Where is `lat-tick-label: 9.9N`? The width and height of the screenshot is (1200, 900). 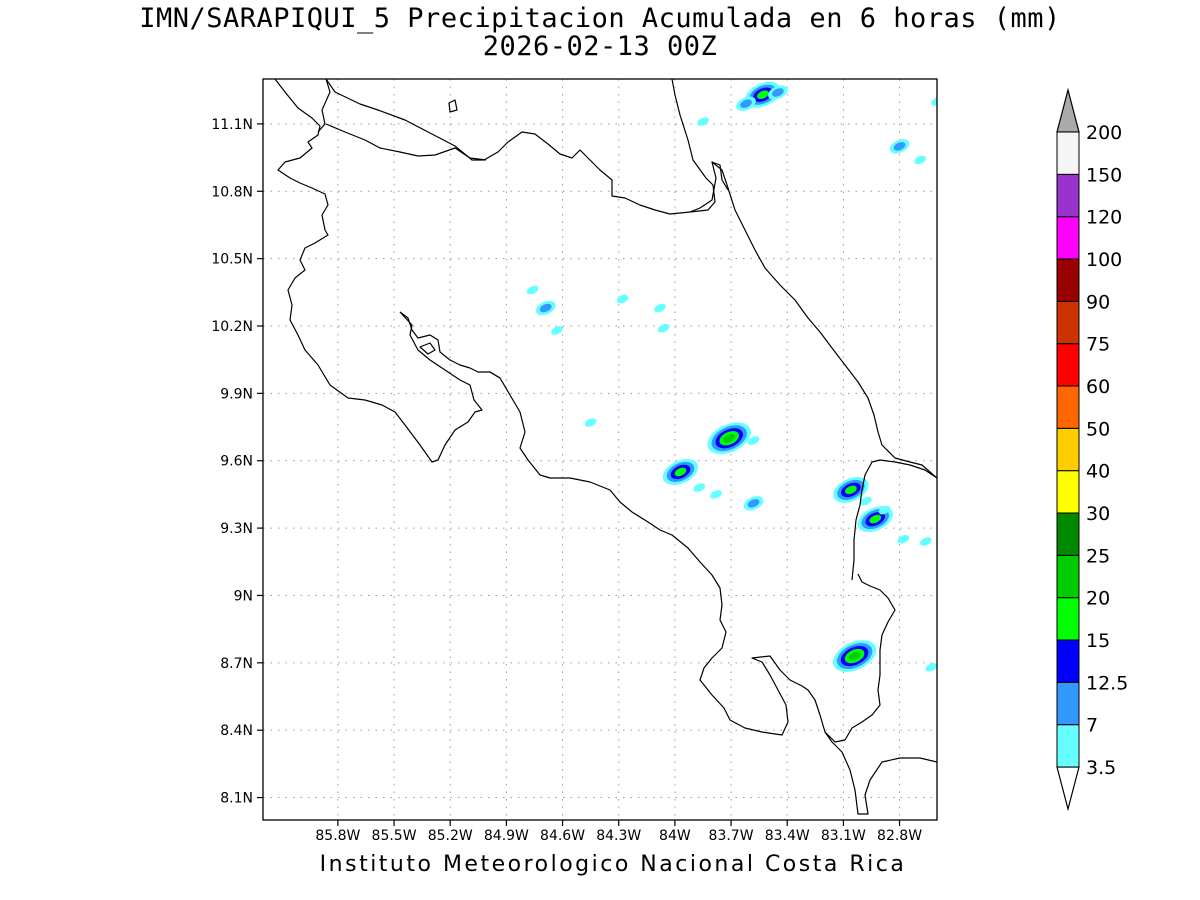 lat-tick-label: 9.9N is located at coordinates (236, 394).